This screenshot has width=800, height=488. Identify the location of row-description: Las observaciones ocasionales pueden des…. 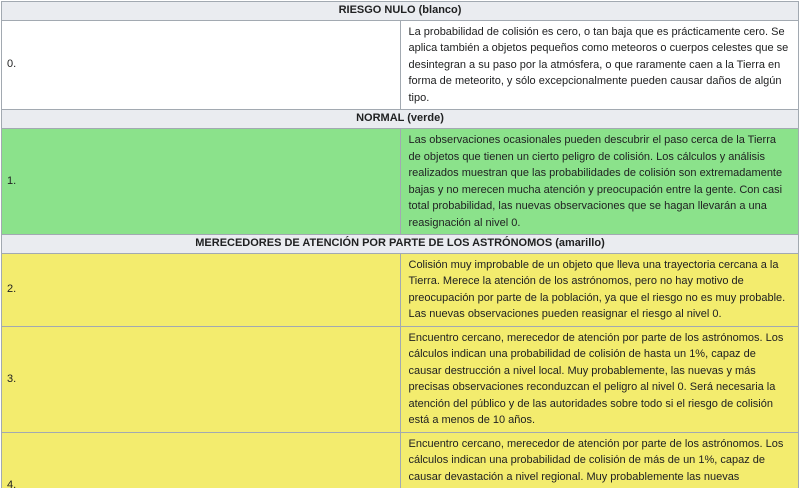
(599, 181).